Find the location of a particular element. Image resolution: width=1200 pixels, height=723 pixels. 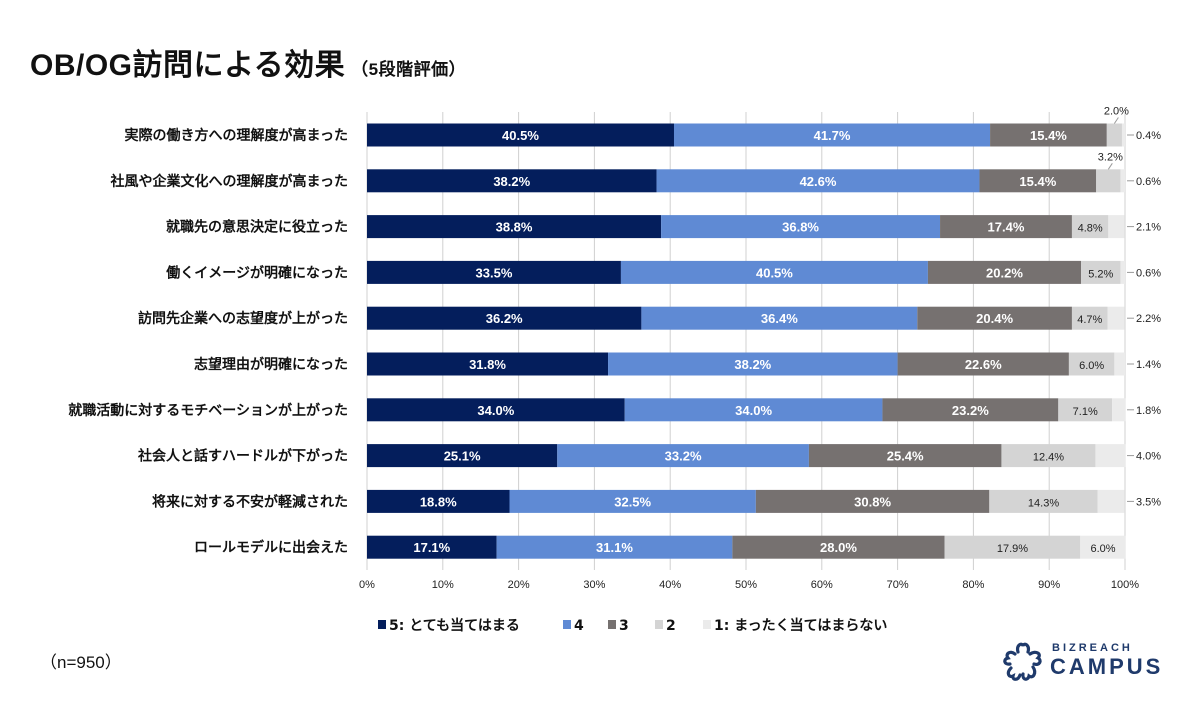

legend-swatch-s5 is located at coordinates (382, 624).